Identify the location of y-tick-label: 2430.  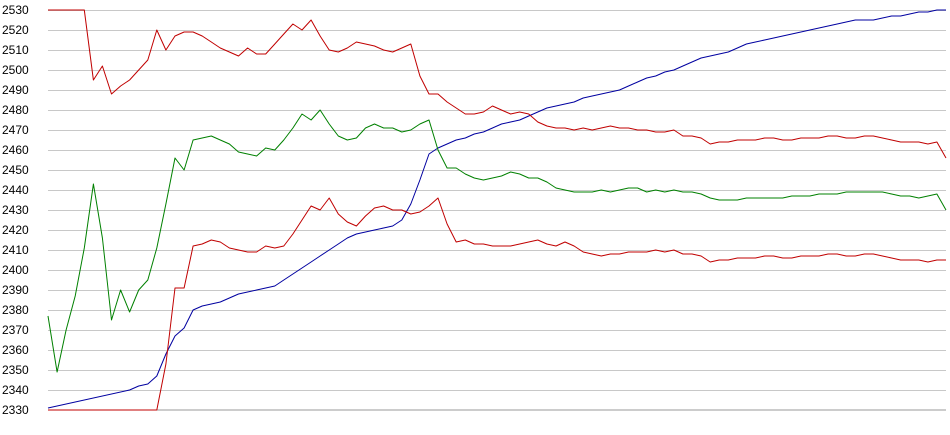
(15, 210).